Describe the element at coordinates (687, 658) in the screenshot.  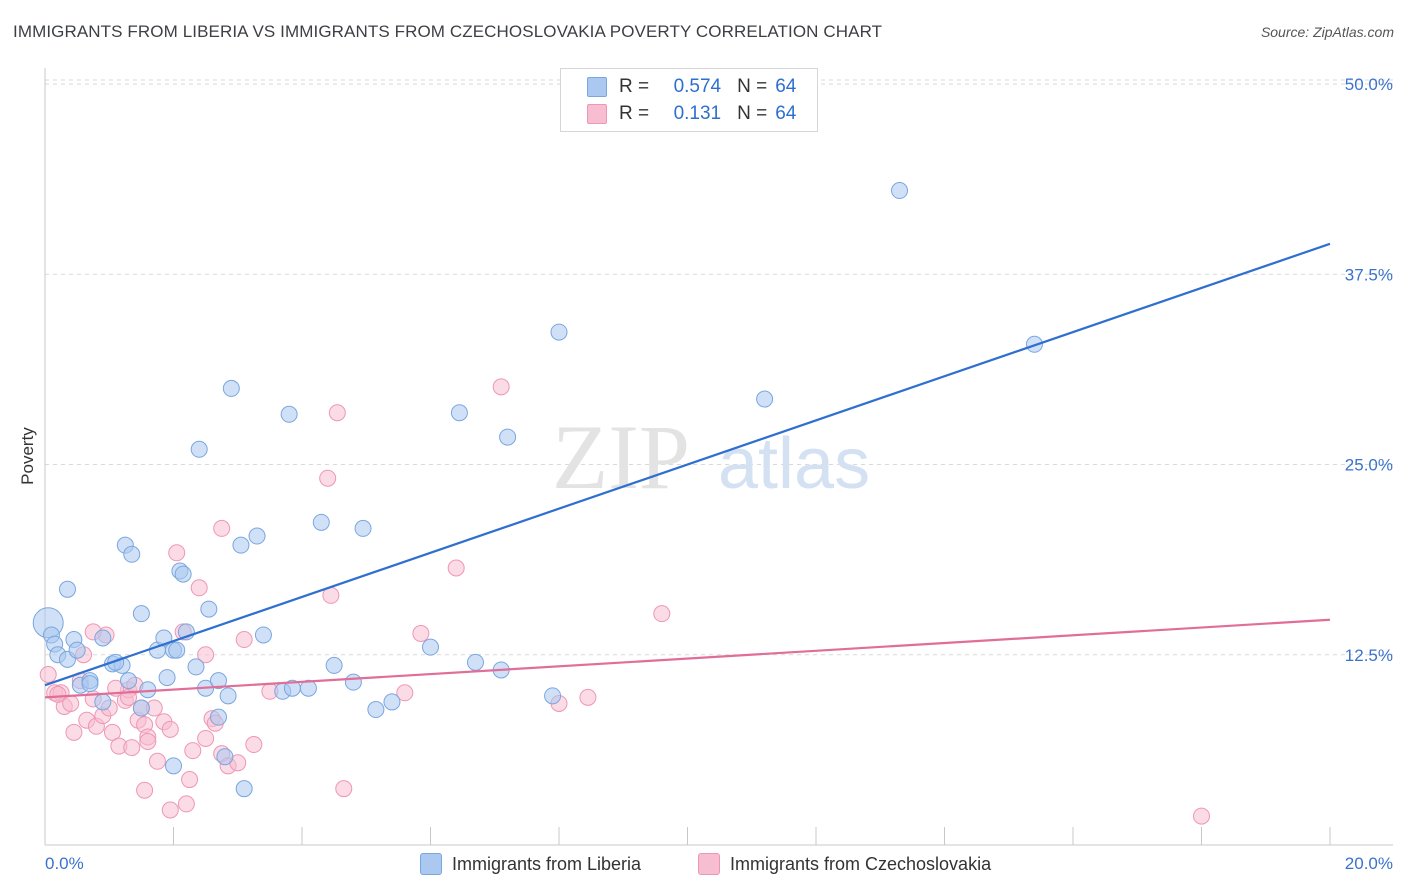
I see `trendline-czechoslovakia` at that location.